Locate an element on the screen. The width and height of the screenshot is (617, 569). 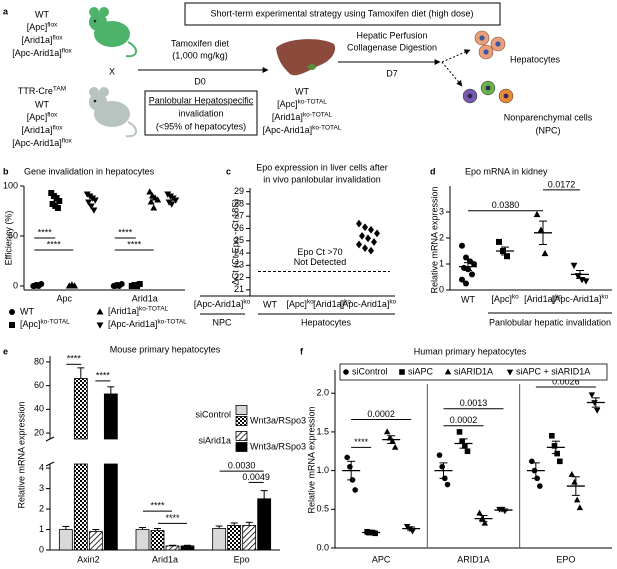
y-tick-label: 28 is located at coordinates (239, 203).